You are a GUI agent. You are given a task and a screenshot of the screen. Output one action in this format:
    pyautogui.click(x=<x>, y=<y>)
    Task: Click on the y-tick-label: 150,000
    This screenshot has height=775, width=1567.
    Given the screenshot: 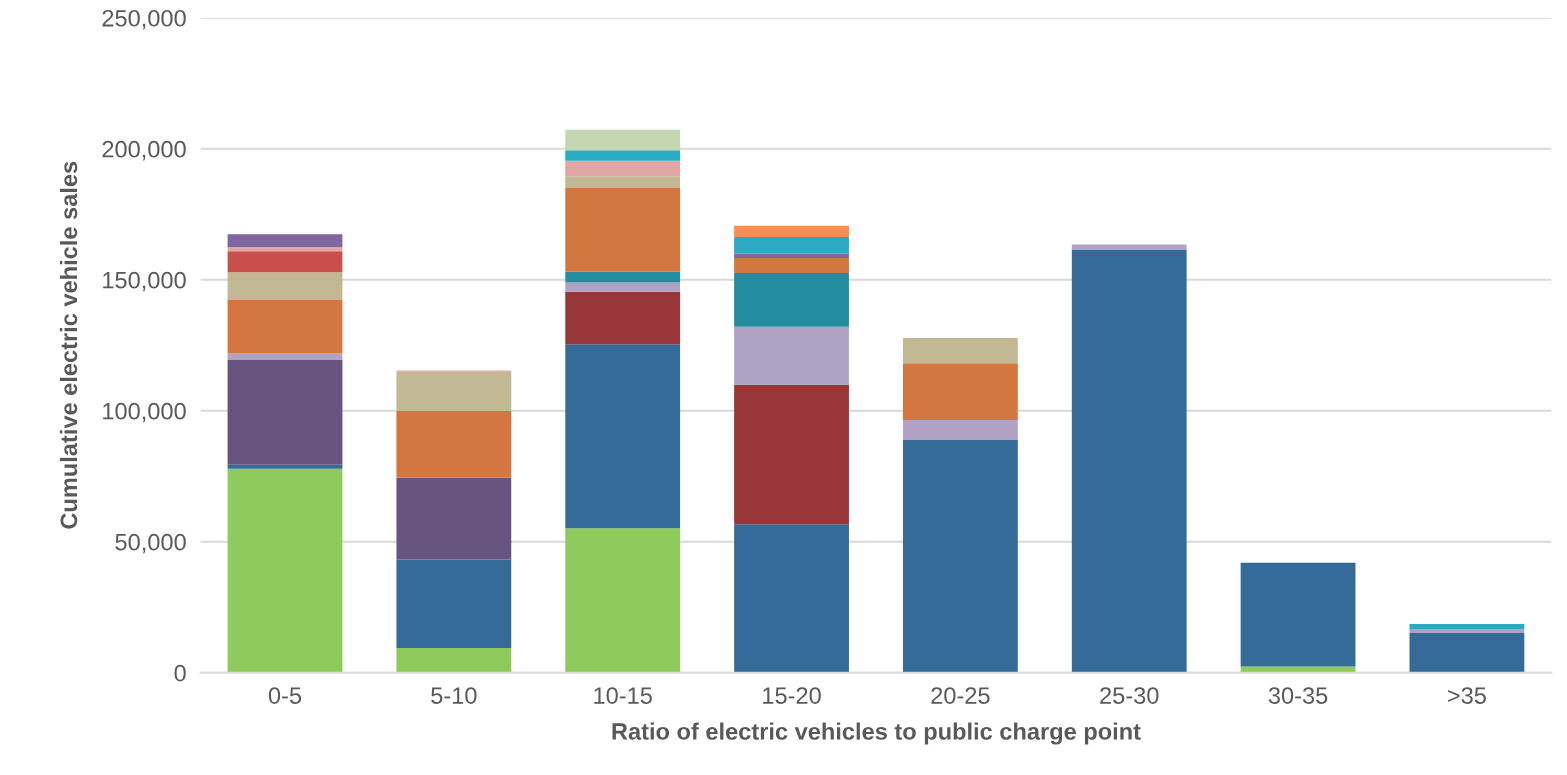 What is the action you would take?
    pyautogui.click(x=144, y=281)
    